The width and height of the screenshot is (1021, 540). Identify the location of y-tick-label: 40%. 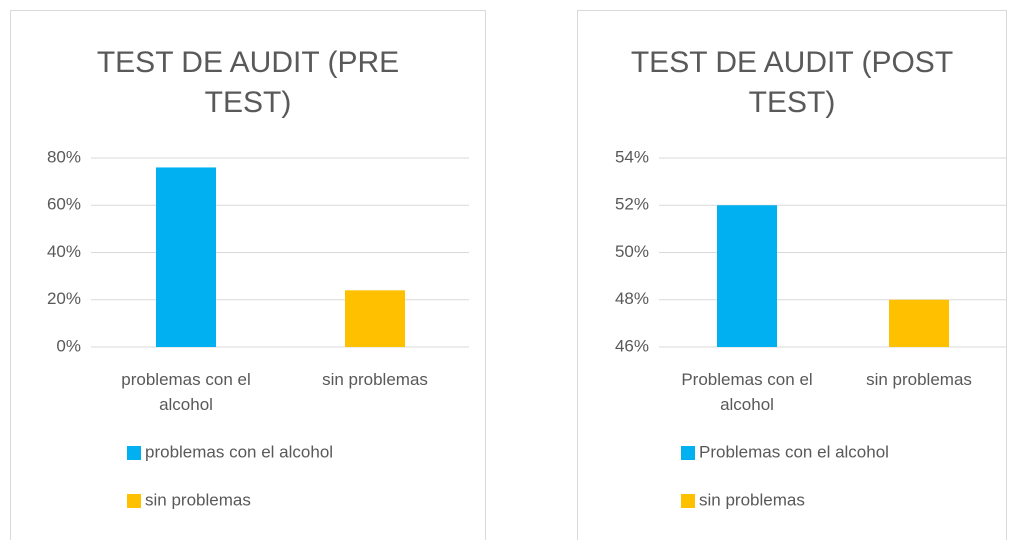
(64, 251).